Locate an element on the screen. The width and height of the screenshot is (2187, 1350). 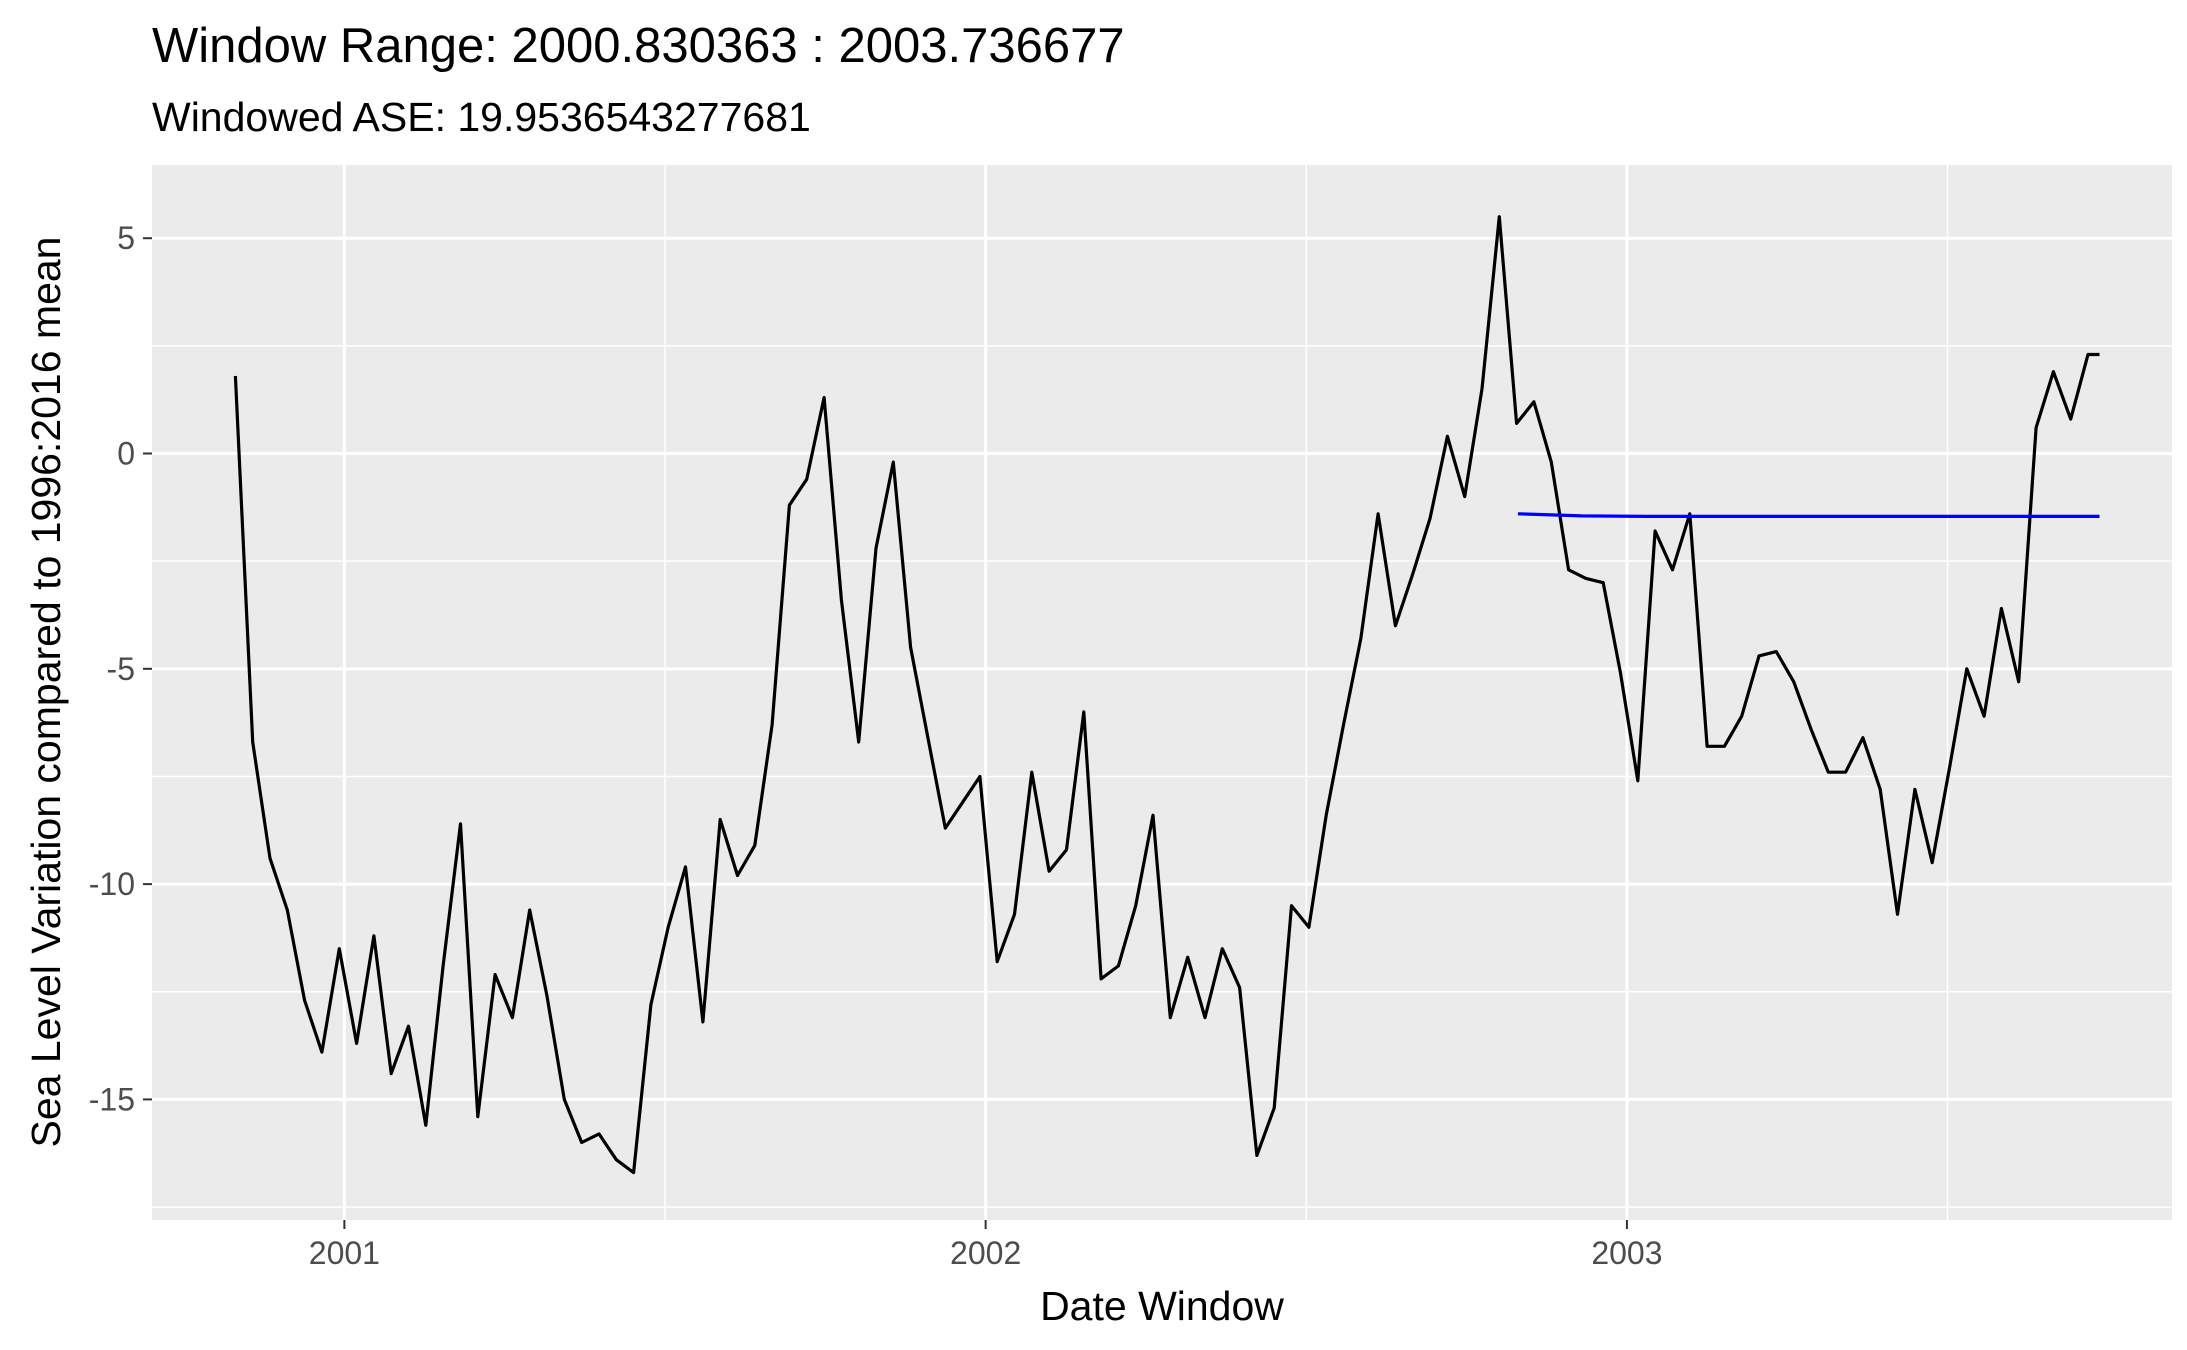
x-tick-label: 2002 is located at coordinates (985, 1253).